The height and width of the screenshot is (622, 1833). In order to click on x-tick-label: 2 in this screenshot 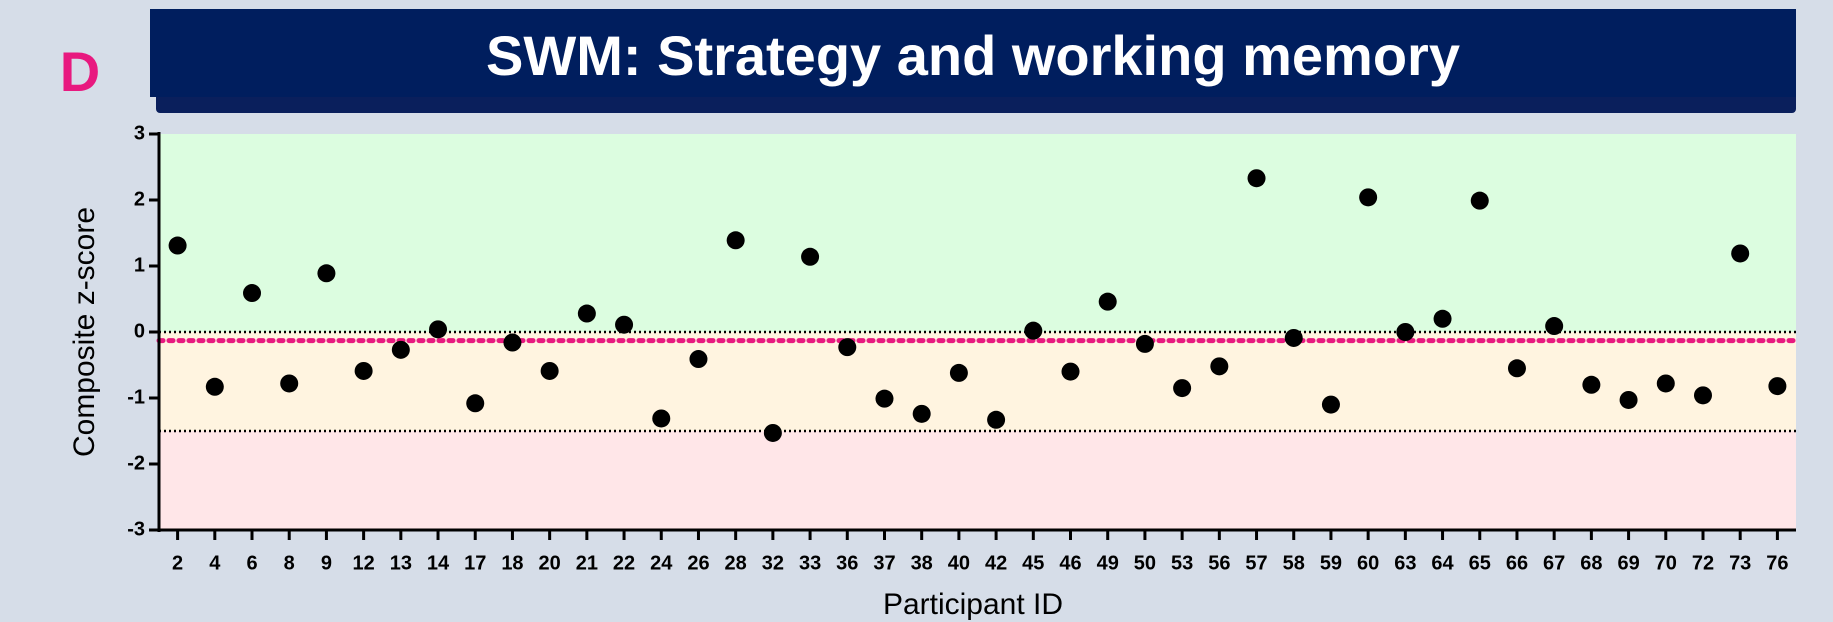, I will do `click(177, 563)`.